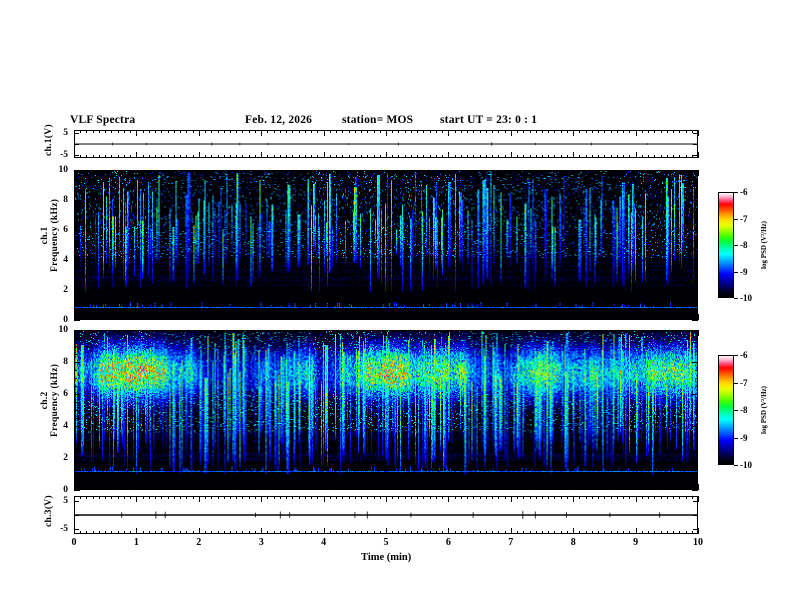  Describe the element at coordinates (65, 133) in the screenshot. I see `ch1-voltage-tick-label: 5` at that location.